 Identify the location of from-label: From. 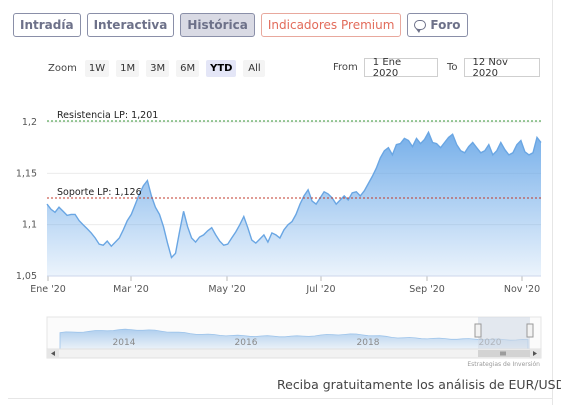
(345, 67).